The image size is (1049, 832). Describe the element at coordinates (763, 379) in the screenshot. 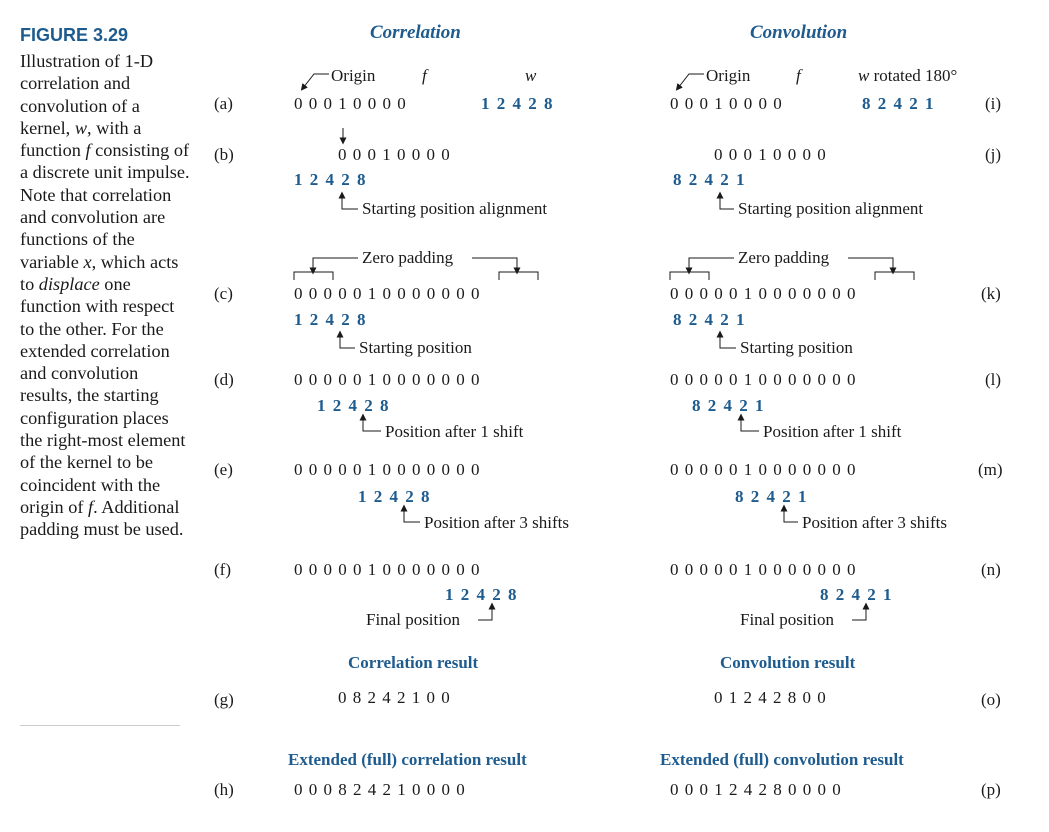

I see `sequence-f-l: 0 0 0 0 0 1 0 0 0 0 0 0 0` at that location.